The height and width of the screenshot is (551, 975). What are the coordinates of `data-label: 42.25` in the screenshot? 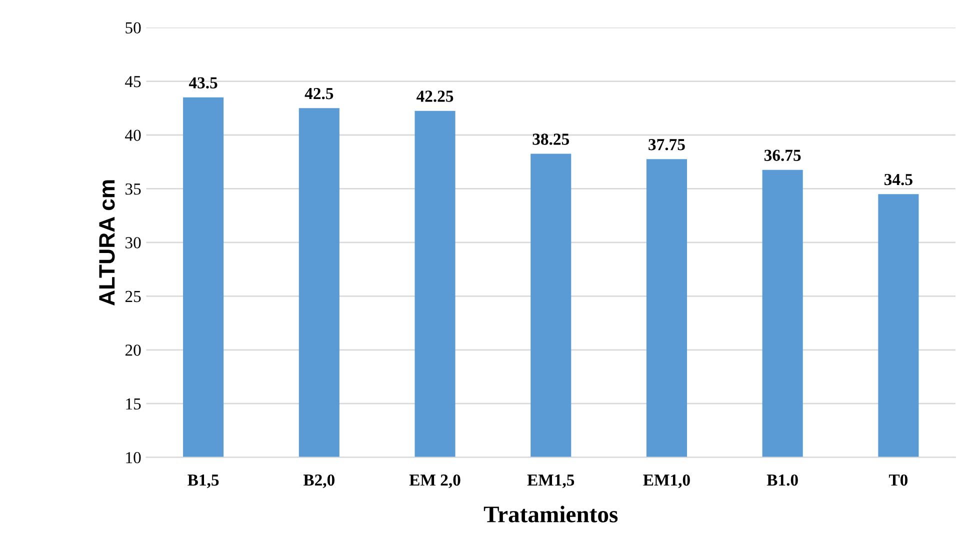 It's located at (435, 96).